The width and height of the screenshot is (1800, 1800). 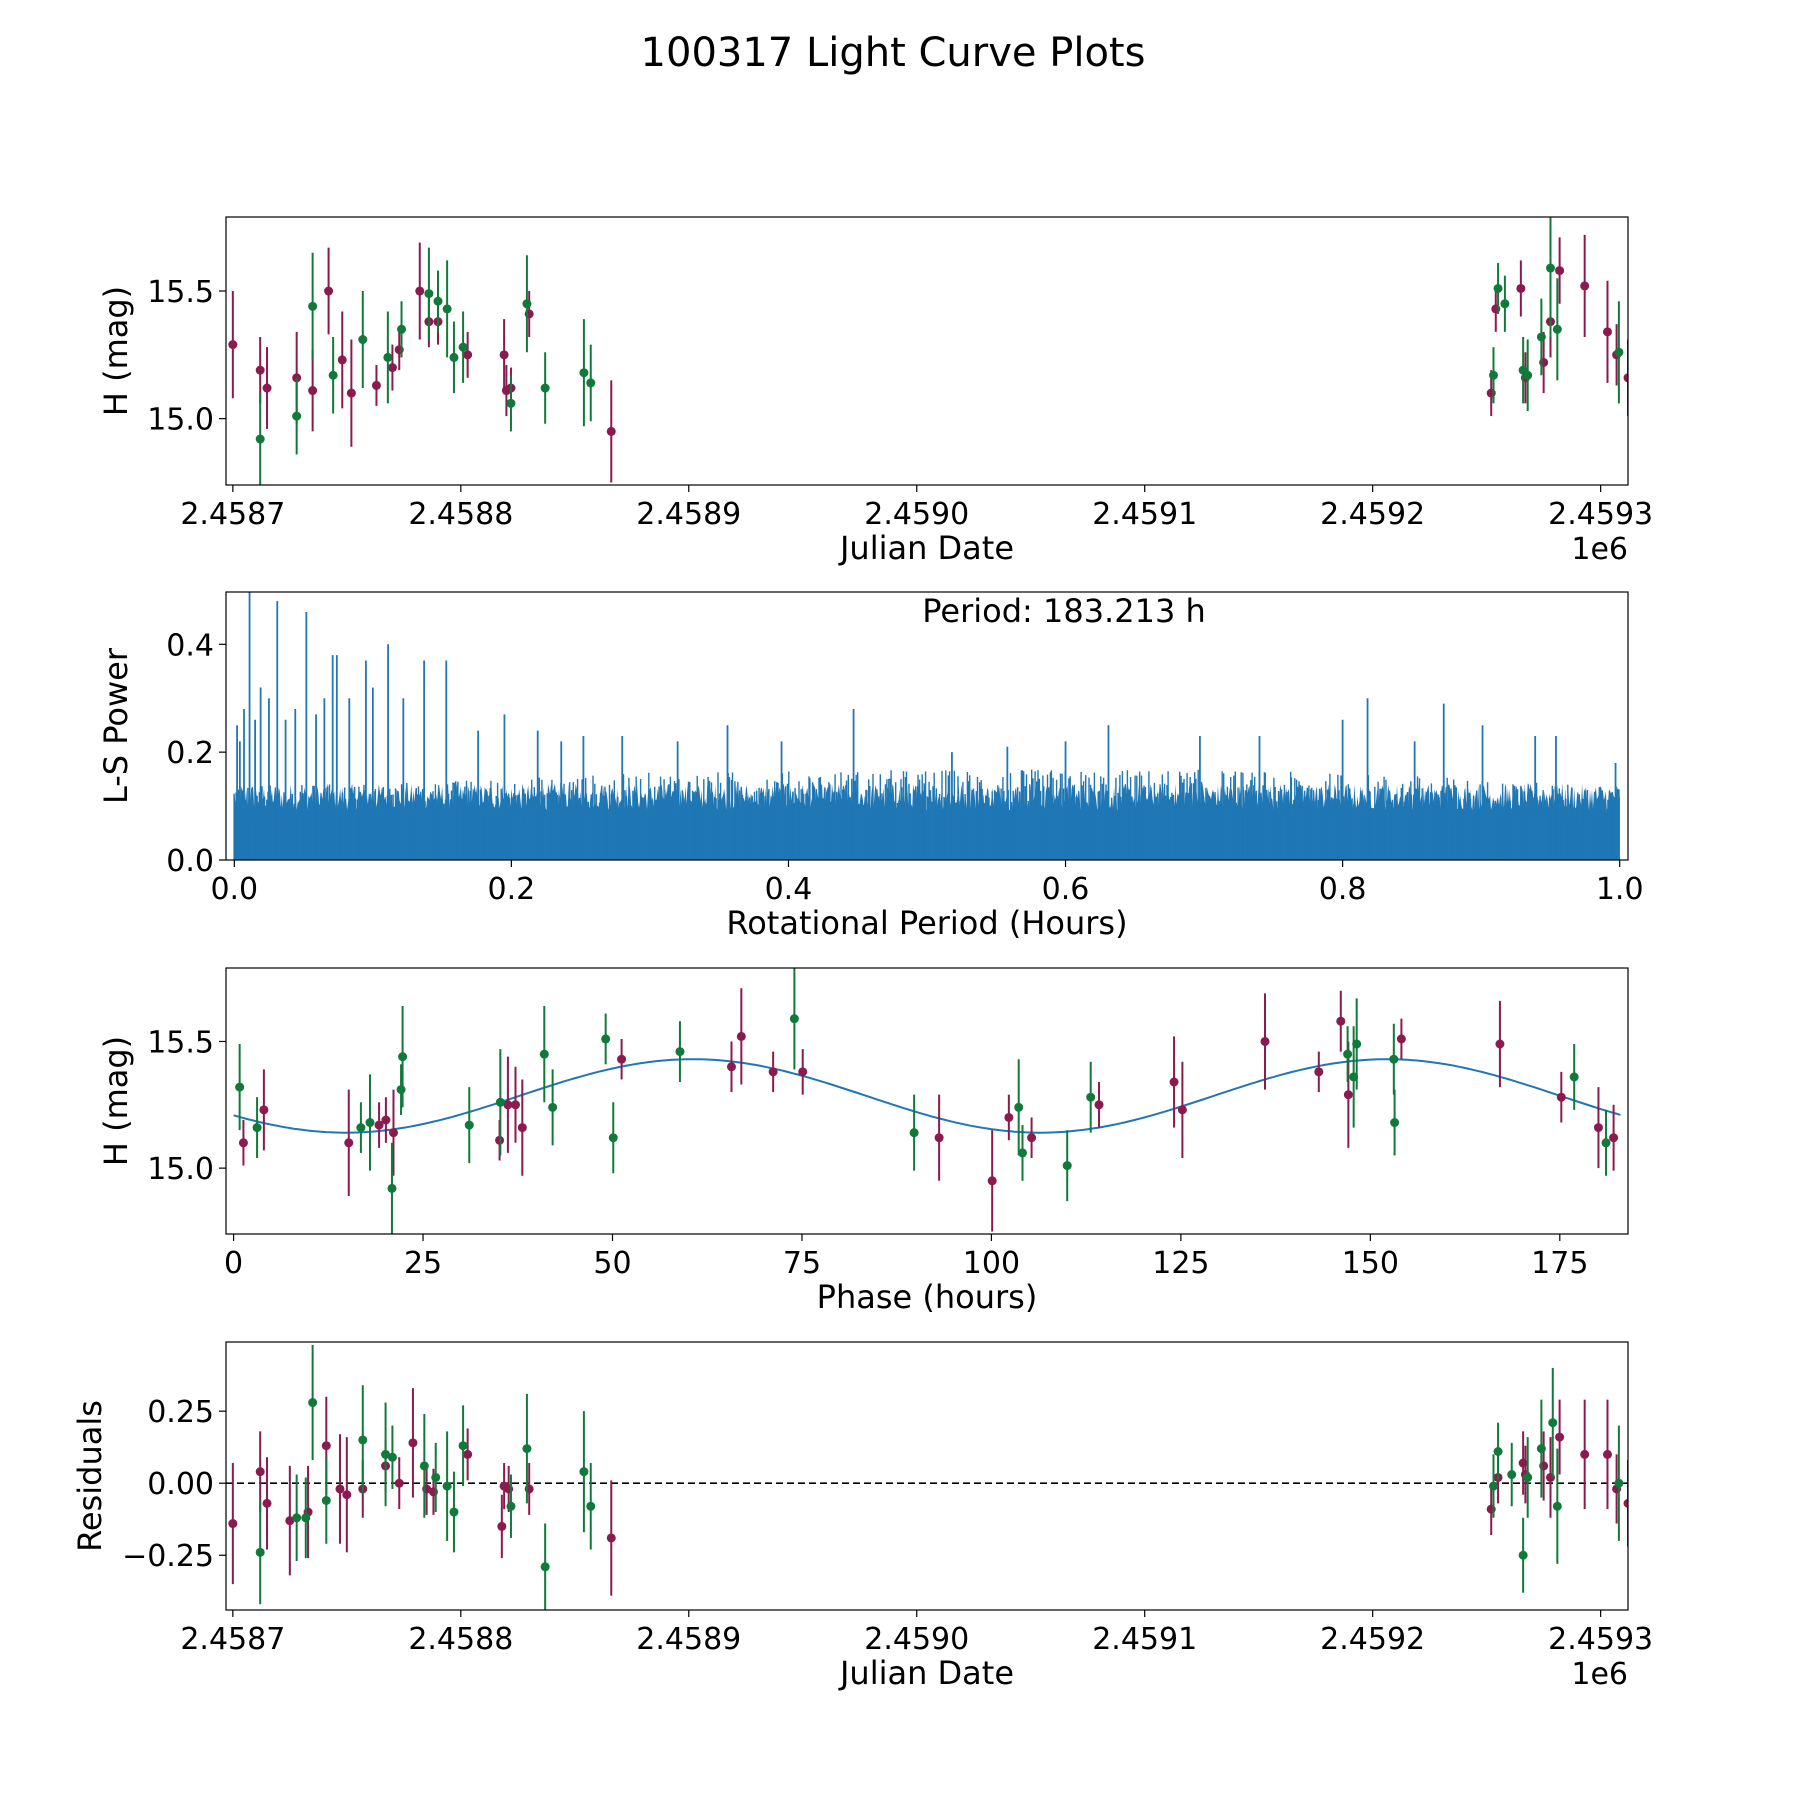 I want to click on y-tick-label: 0.00, so click(x=180, y=1484).